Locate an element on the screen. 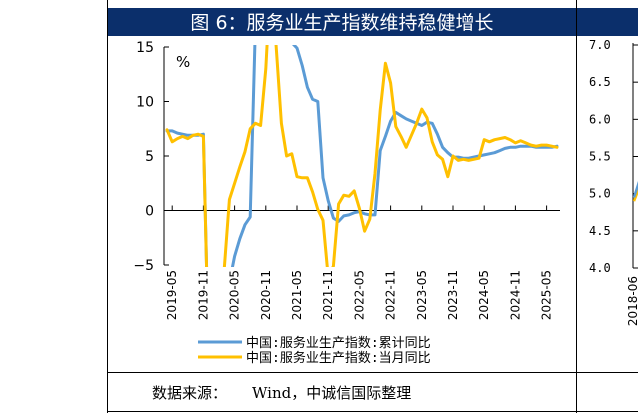  x-tick-label: 2020-05 is located at coordinates (235, 295).